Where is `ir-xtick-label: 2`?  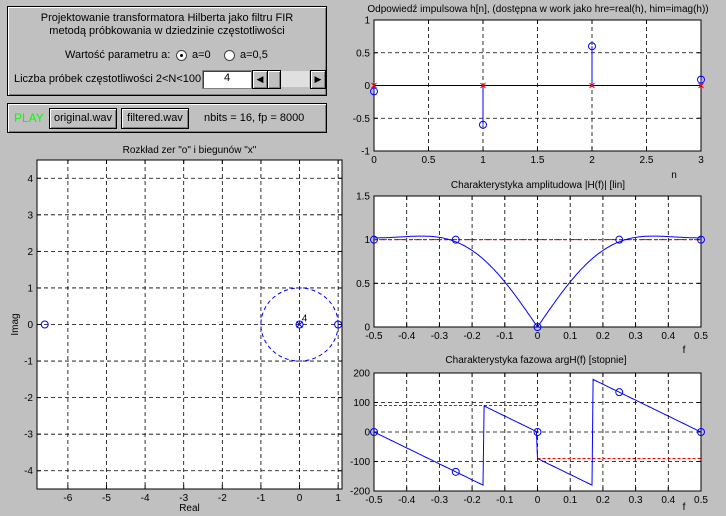
ir-xtick-label: 2 is located at coordinates (592, 160).